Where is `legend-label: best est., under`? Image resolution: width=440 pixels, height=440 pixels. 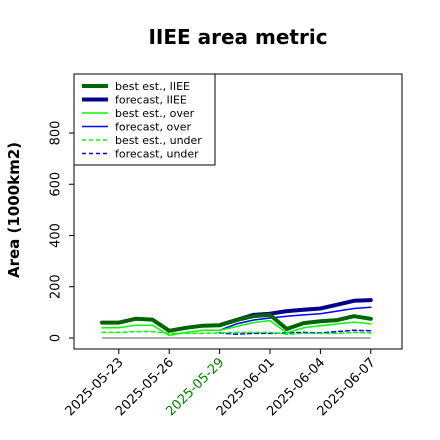
legend-label: best est., under is located at coordinates (158, 140).